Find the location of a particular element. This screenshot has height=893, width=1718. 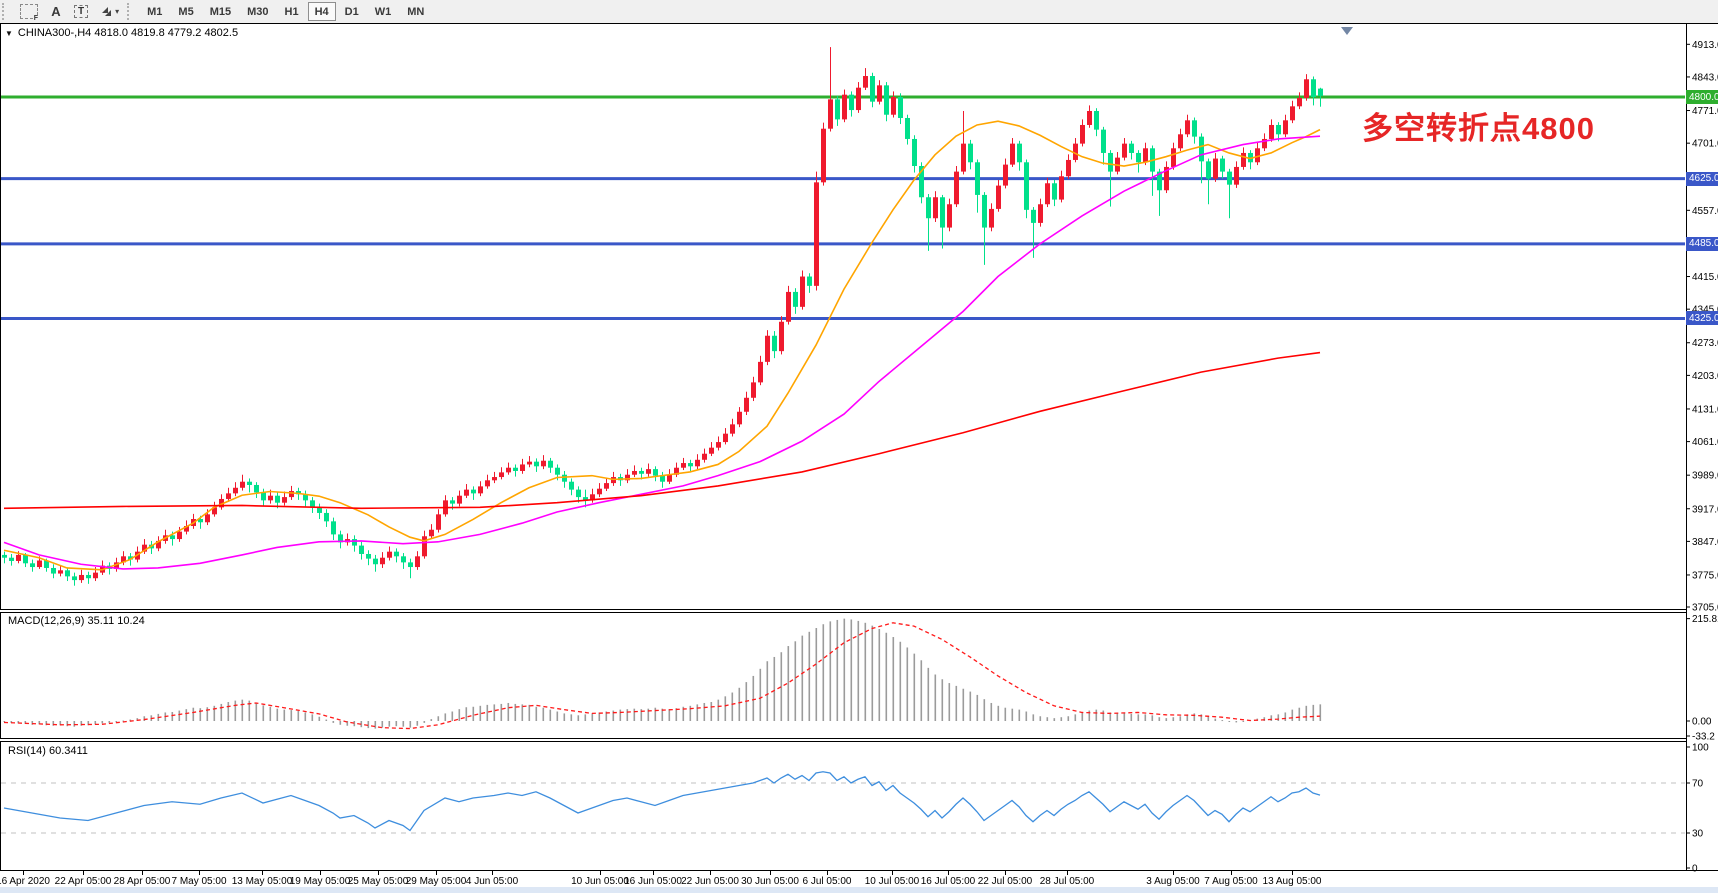

arrows-dropdown-button: ▾ is located at coordinates (109, 11).